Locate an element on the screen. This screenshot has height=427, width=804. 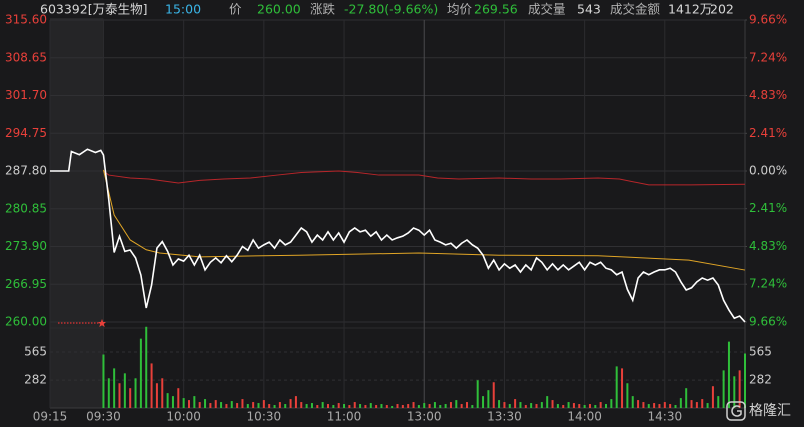
watermark-logo is located at coordinates (736, 411).